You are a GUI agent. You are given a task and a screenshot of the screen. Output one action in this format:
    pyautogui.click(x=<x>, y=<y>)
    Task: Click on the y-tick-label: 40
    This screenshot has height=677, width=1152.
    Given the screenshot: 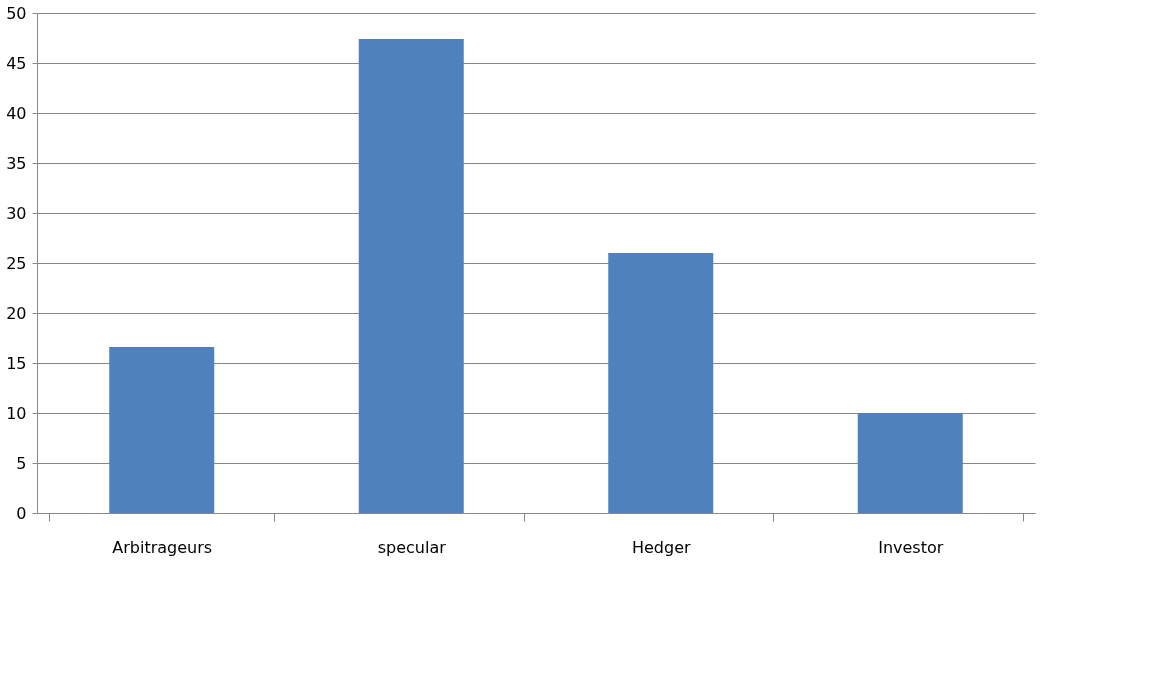 What is the action you would take?
    pyautogui.click(x=16, y=113)
    